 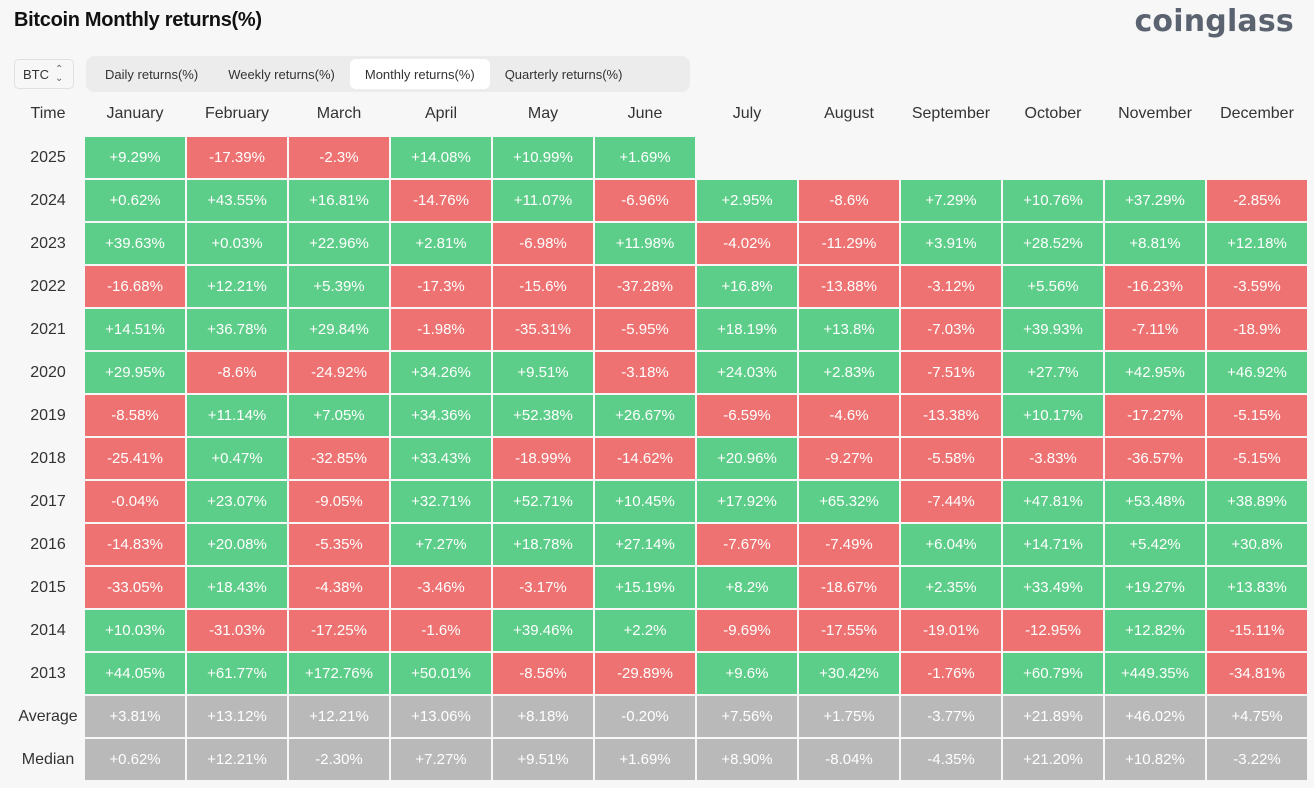 What do you see at coordinates (441, 587) in the screenshot?
I see `heatmap-cell: -3.46%` at bounding box center [441, 587].